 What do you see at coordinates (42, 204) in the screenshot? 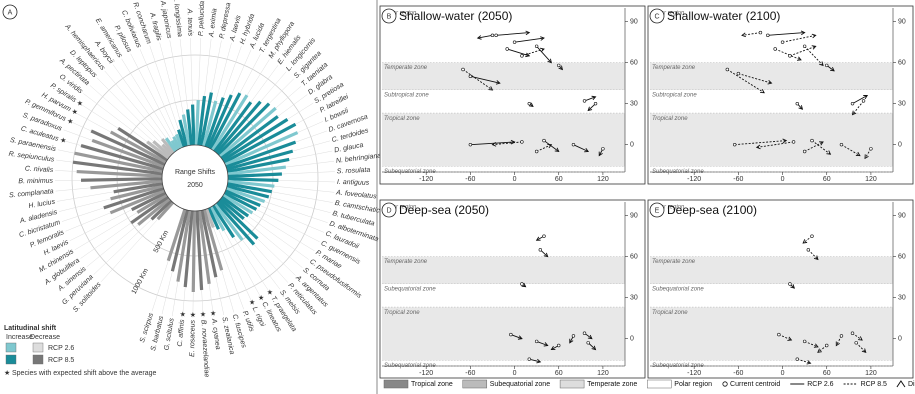
I see `species-label: H. lucius` at bounding box center [42, 204].